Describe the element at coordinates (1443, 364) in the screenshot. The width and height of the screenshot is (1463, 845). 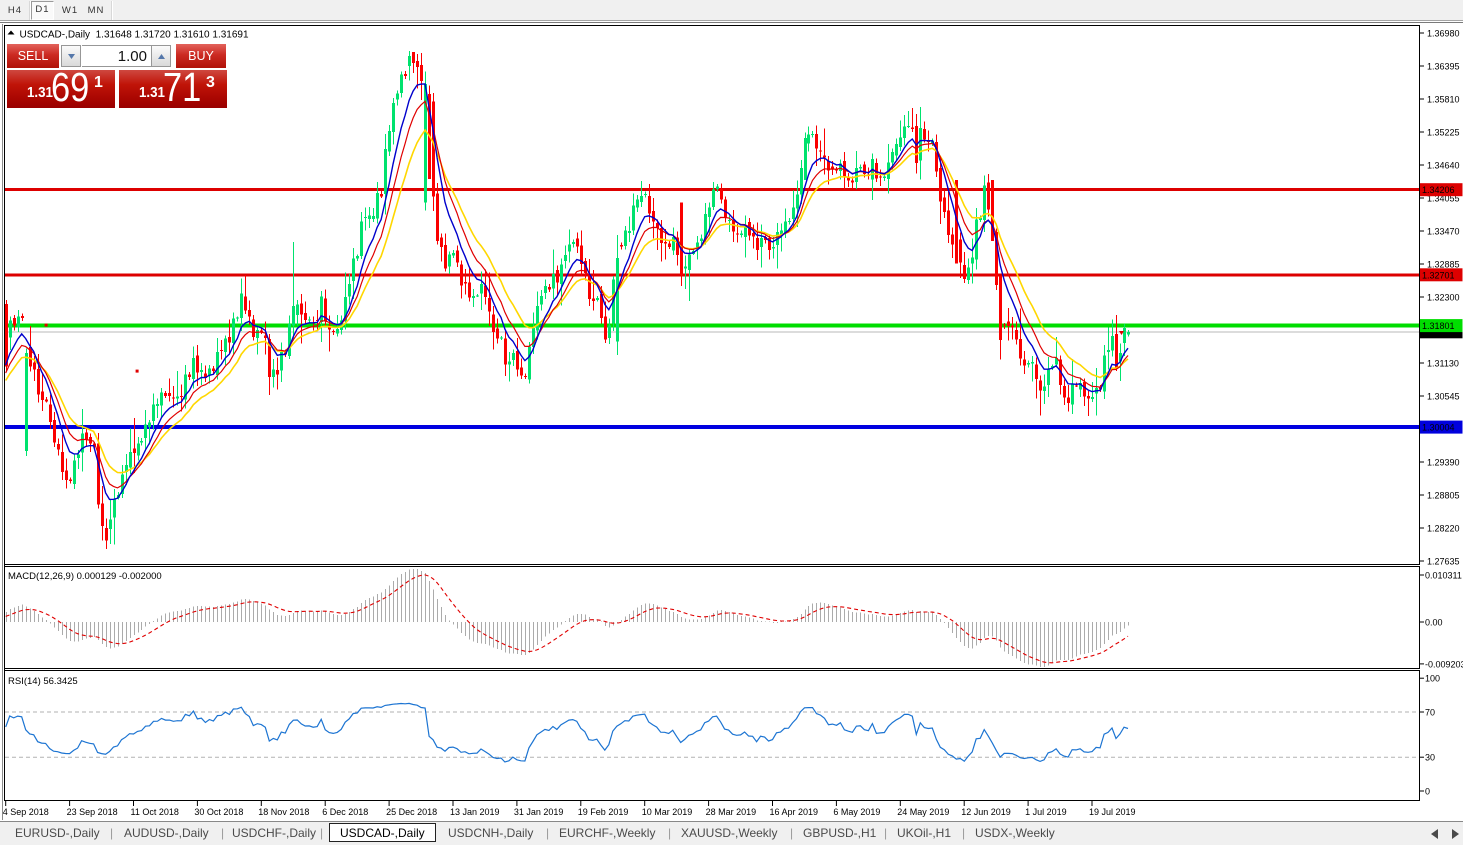
I see `svg-text: 1.31130` at that location.